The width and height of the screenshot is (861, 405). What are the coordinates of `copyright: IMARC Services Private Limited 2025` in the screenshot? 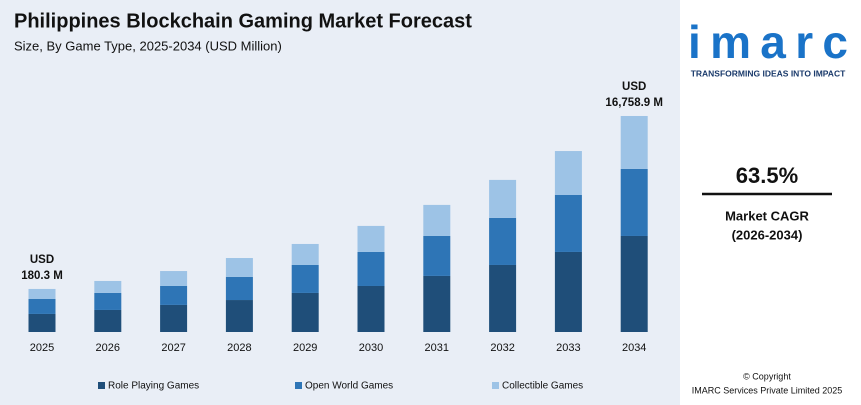 It's located at (767, 390).